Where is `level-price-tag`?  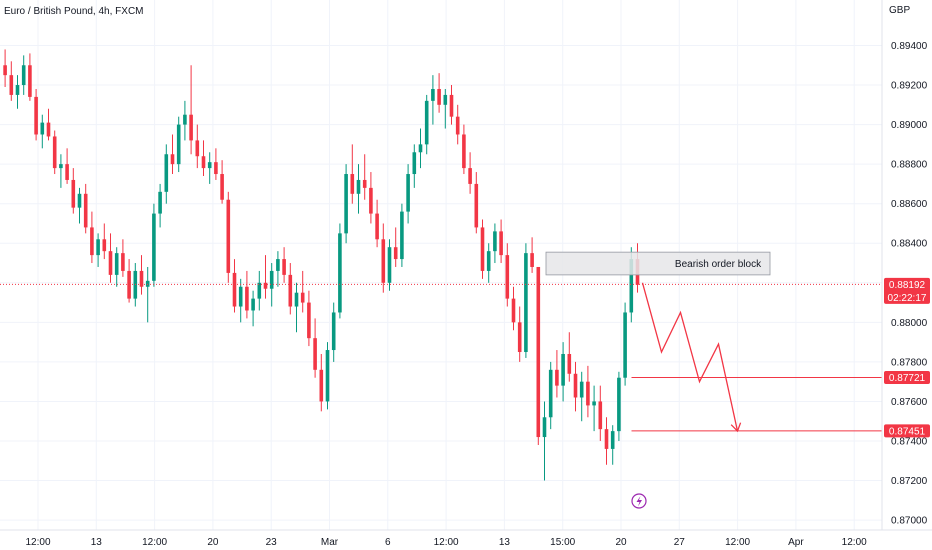 level-price-tag is located at coordinates (907, 378).